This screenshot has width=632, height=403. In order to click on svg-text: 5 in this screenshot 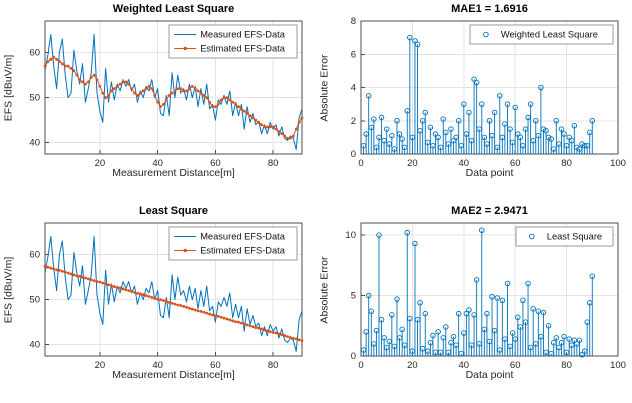, I will do `click(353, 296)`.